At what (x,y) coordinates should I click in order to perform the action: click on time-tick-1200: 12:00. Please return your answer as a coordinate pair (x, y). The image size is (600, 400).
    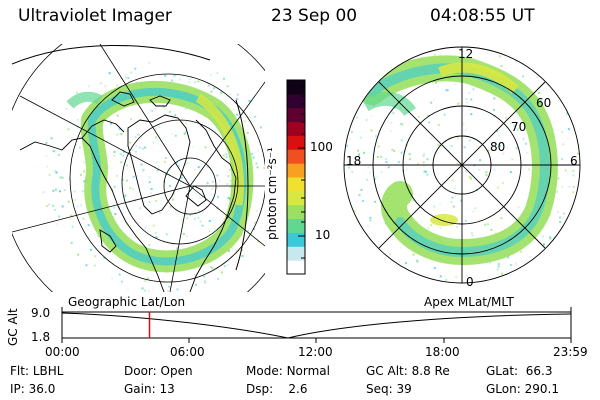
    Looking at the image, I should click on (315, 352).